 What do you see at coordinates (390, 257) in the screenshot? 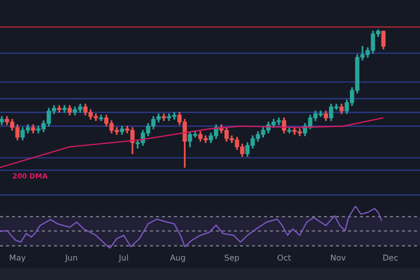
I see `x-tick-label: Dec` at bounding box center [390, 257].